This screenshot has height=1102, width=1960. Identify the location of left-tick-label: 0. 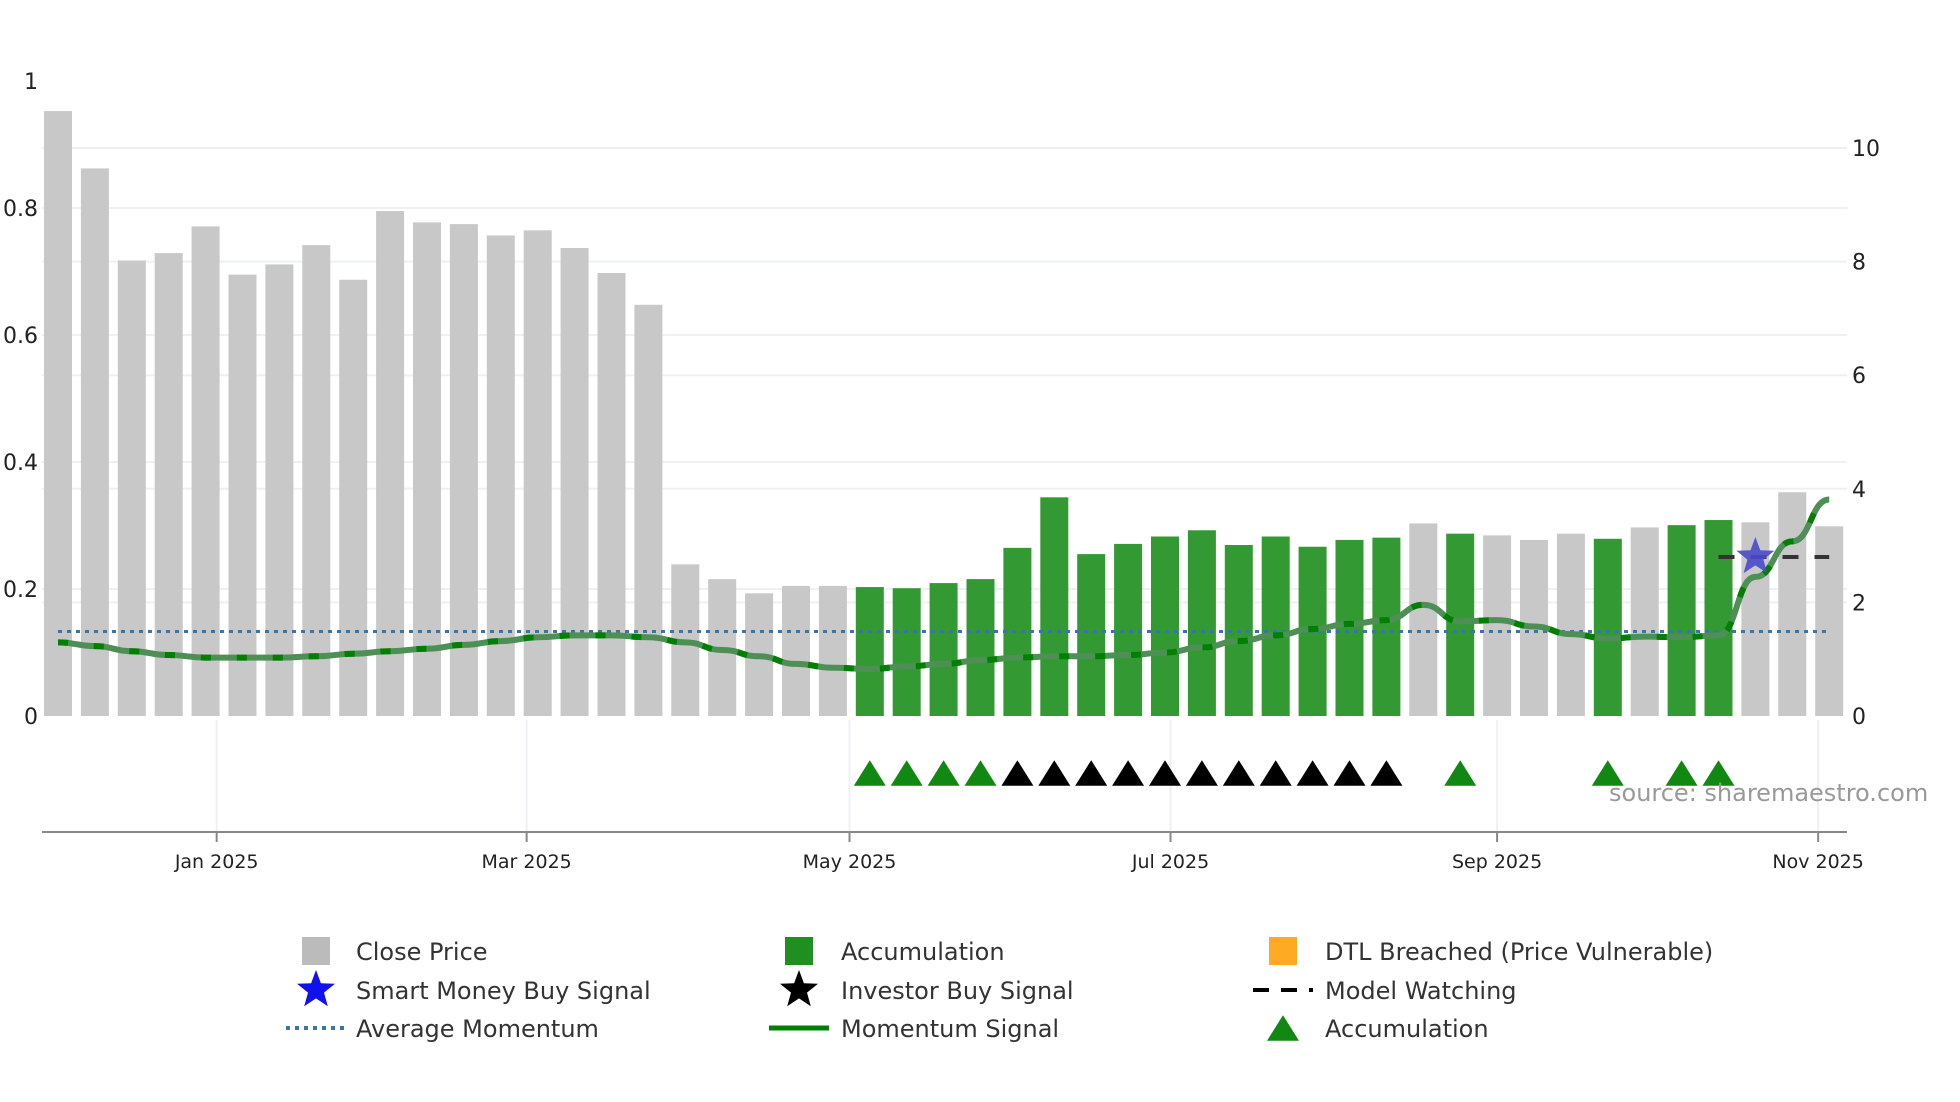
(31, 717).